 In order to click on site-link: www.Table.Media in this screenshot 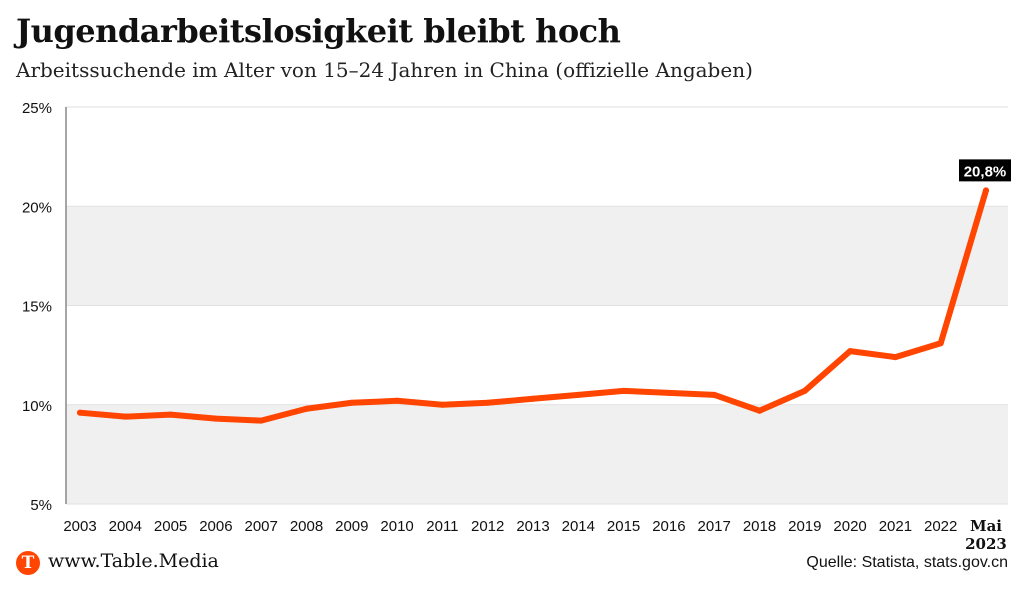, I will do `click(133, 561)`.